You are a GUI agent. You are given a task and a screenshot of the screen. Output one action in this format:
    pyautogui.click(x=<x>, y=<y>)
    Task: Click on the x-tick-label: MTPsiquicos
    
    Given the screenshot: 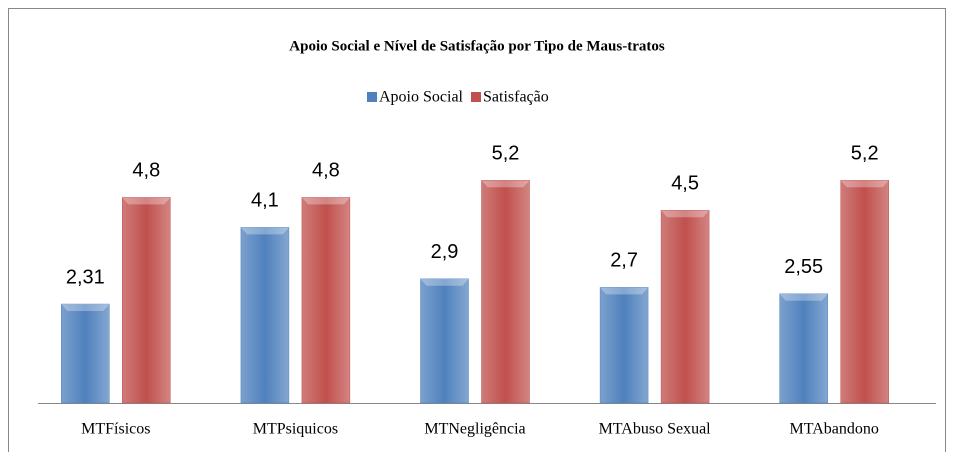 What is the action you would take?
    pyautogui.click(x=295, y=429)
    